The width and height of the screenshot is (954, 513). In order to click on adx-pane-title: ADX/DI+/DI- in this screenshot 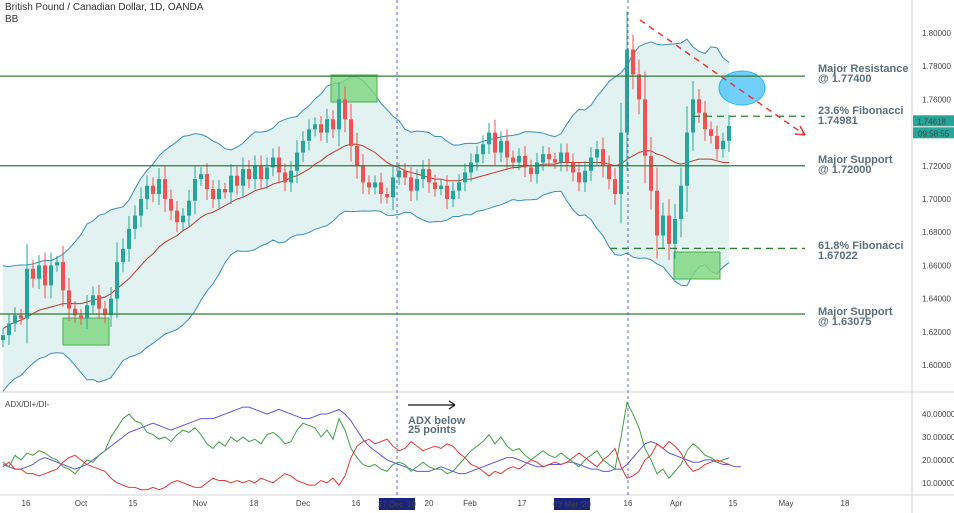, I will do `click(27, 404)`.